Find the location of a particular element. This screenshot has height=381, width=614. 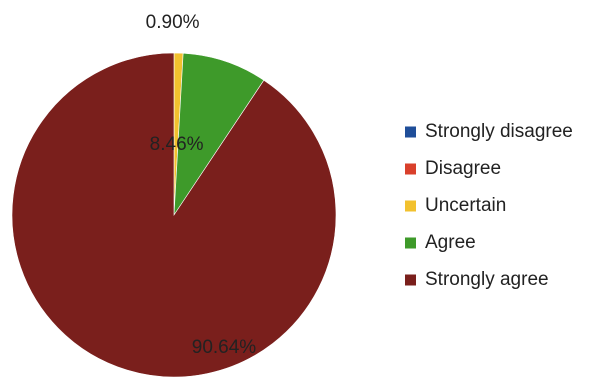

legend-swatch-uncertain is located at coordinates (410, 206).